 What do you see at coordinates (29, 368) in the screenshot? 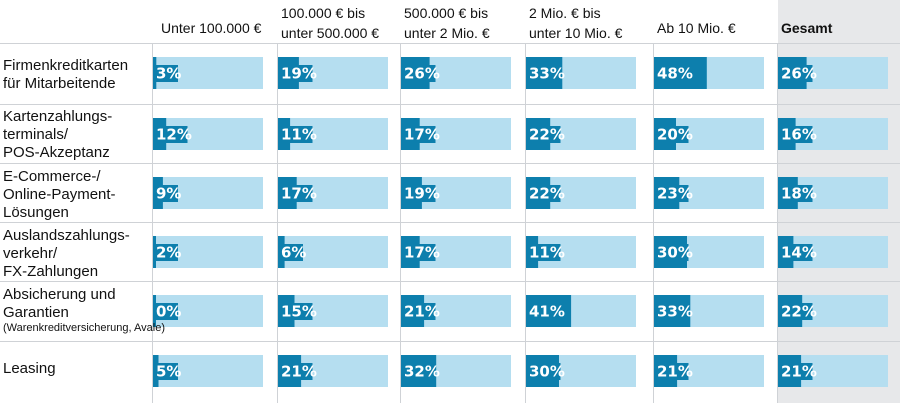
I see `row-label: Leasing` at bounding box center [29, 368].